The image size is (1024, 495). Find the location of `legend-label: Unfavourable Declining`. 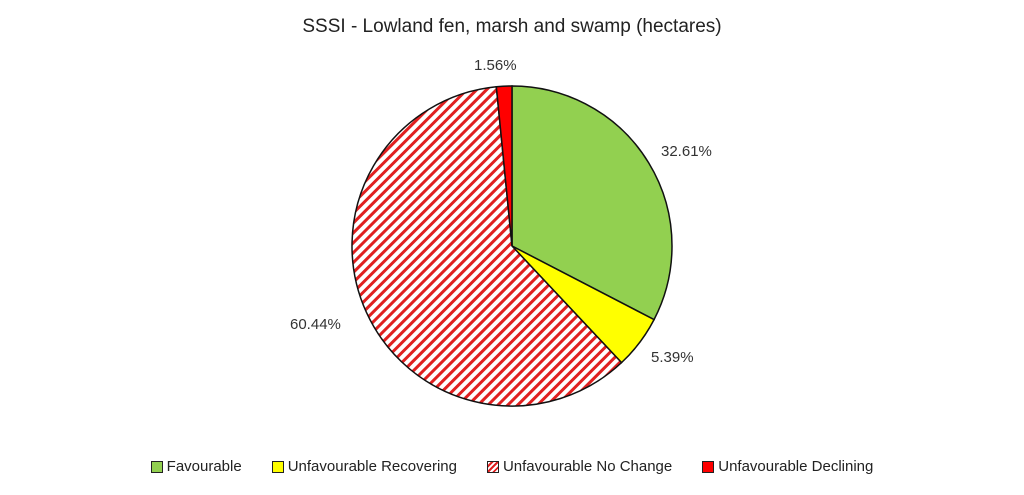

legend-label: Unfavourable Declining is located at coordinates (796, 466).